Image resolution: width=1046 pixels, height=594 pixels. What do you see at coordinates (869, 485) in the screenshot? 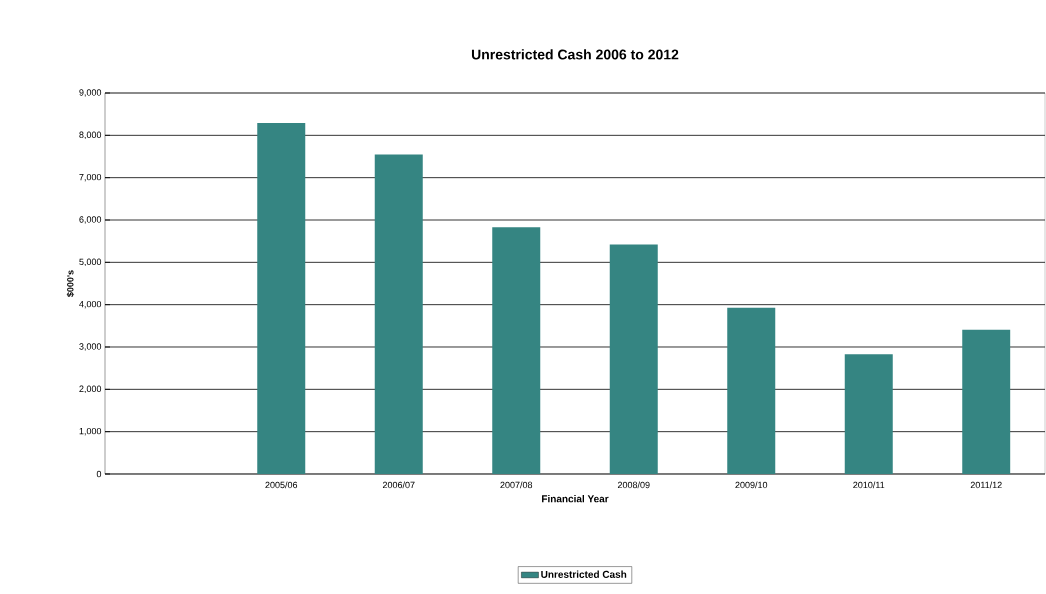
I see `x-tick-label: 2010/11` at bounding box center [869, 485].